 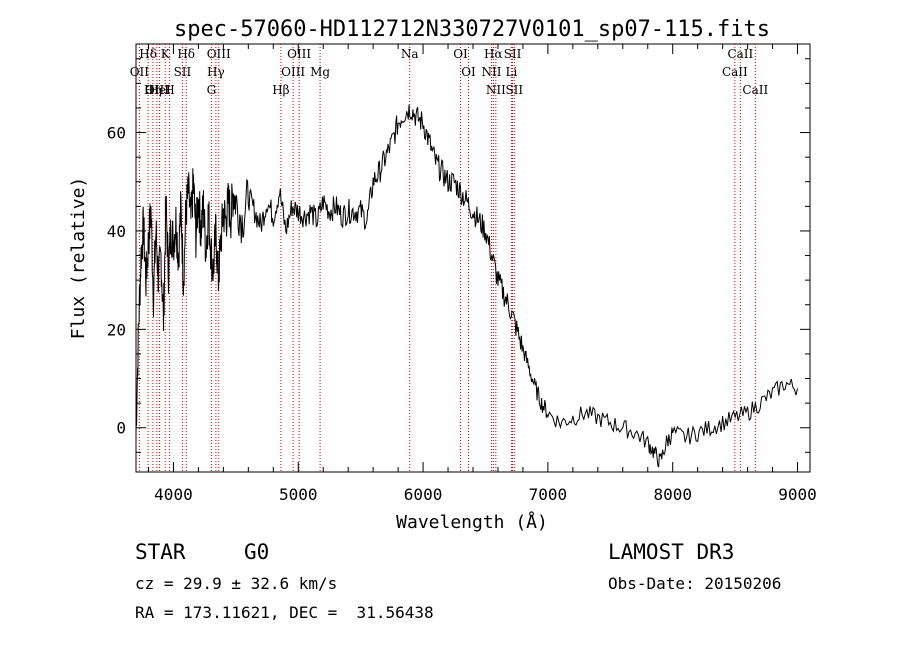 What do you see at coordinates (548, 494) in the screenshot?
I see `x-tick-label: 7000` at bounding box center [548, 494].